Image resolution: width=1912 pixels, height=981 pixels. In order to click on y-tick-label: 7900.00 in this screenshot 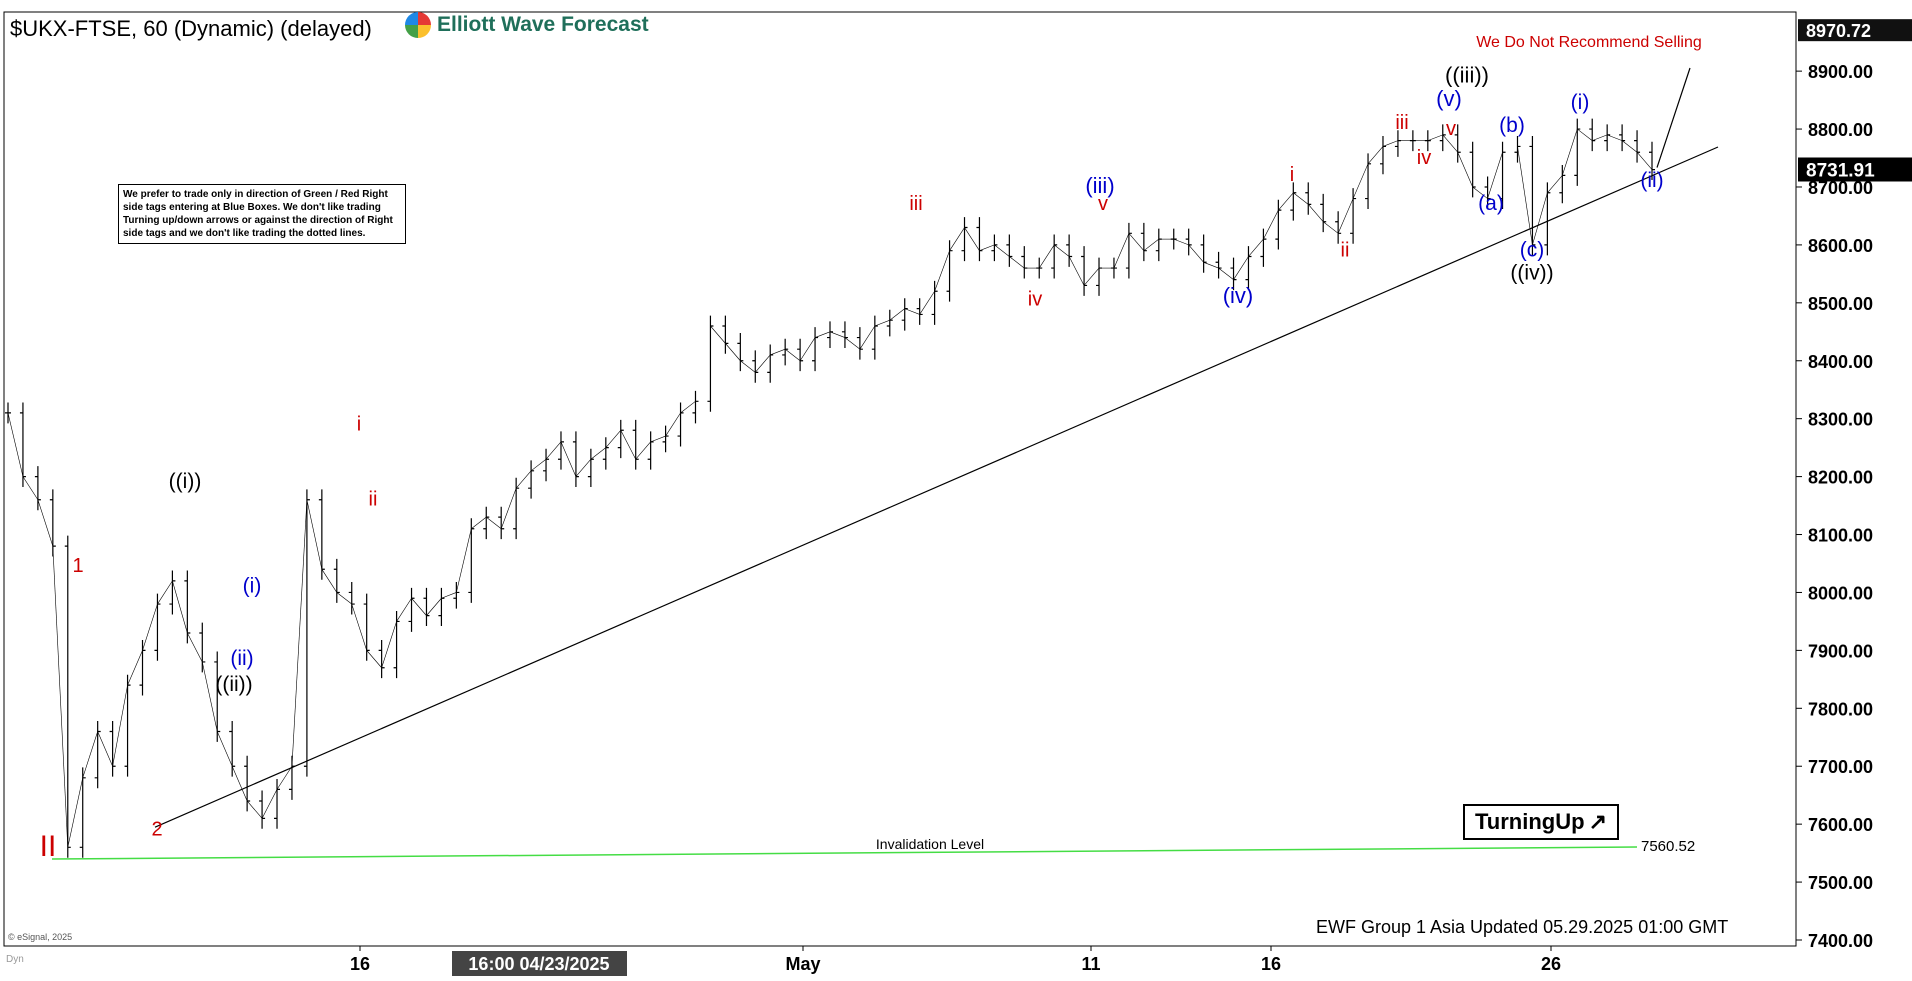, I will do `click(1840, 651)`.